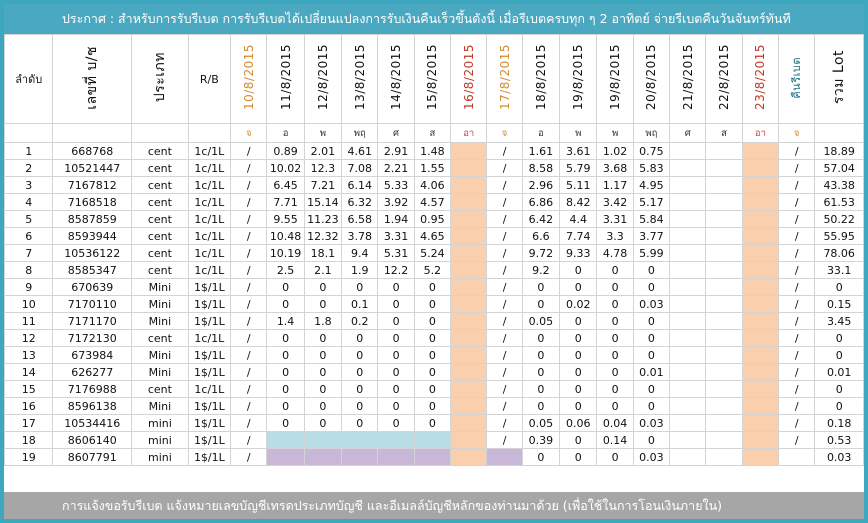 The width and height of the screenshot is (868, 523). I want to click on row-index: 1, so click(28, 151).